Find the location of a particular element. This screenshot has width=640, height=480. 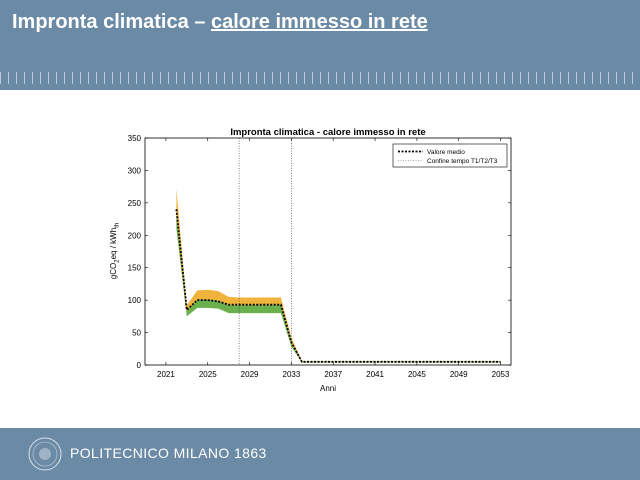

x-tick-label: 2033 is located at coordinates (292, 374).